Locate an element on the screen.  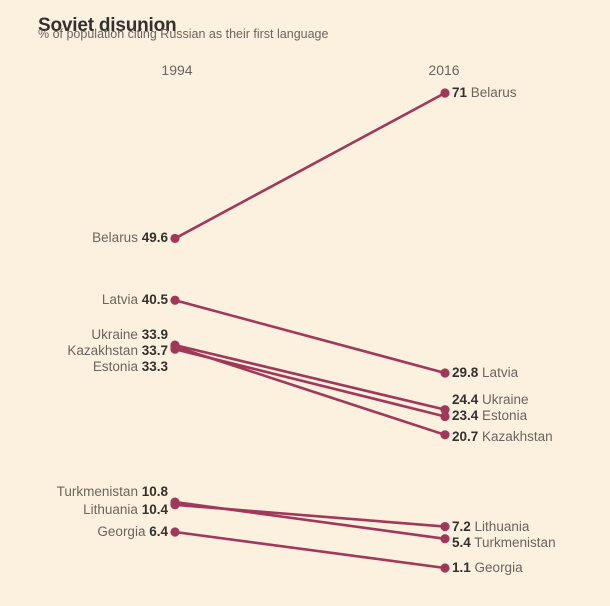
label-1994-estonia: Estonia 33.3 is located at coordinates (130, 367).